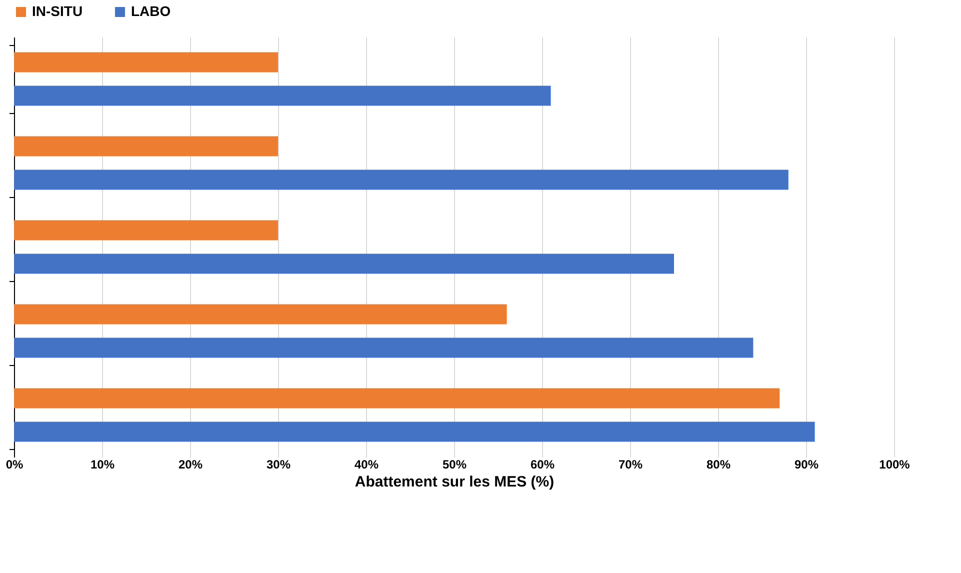 This screenshot has height=573, width=961. What do you see at coordinates (366, 465) in the screenshot?
I see `x-tick-label: 40%` at bounding box center [366, 465].